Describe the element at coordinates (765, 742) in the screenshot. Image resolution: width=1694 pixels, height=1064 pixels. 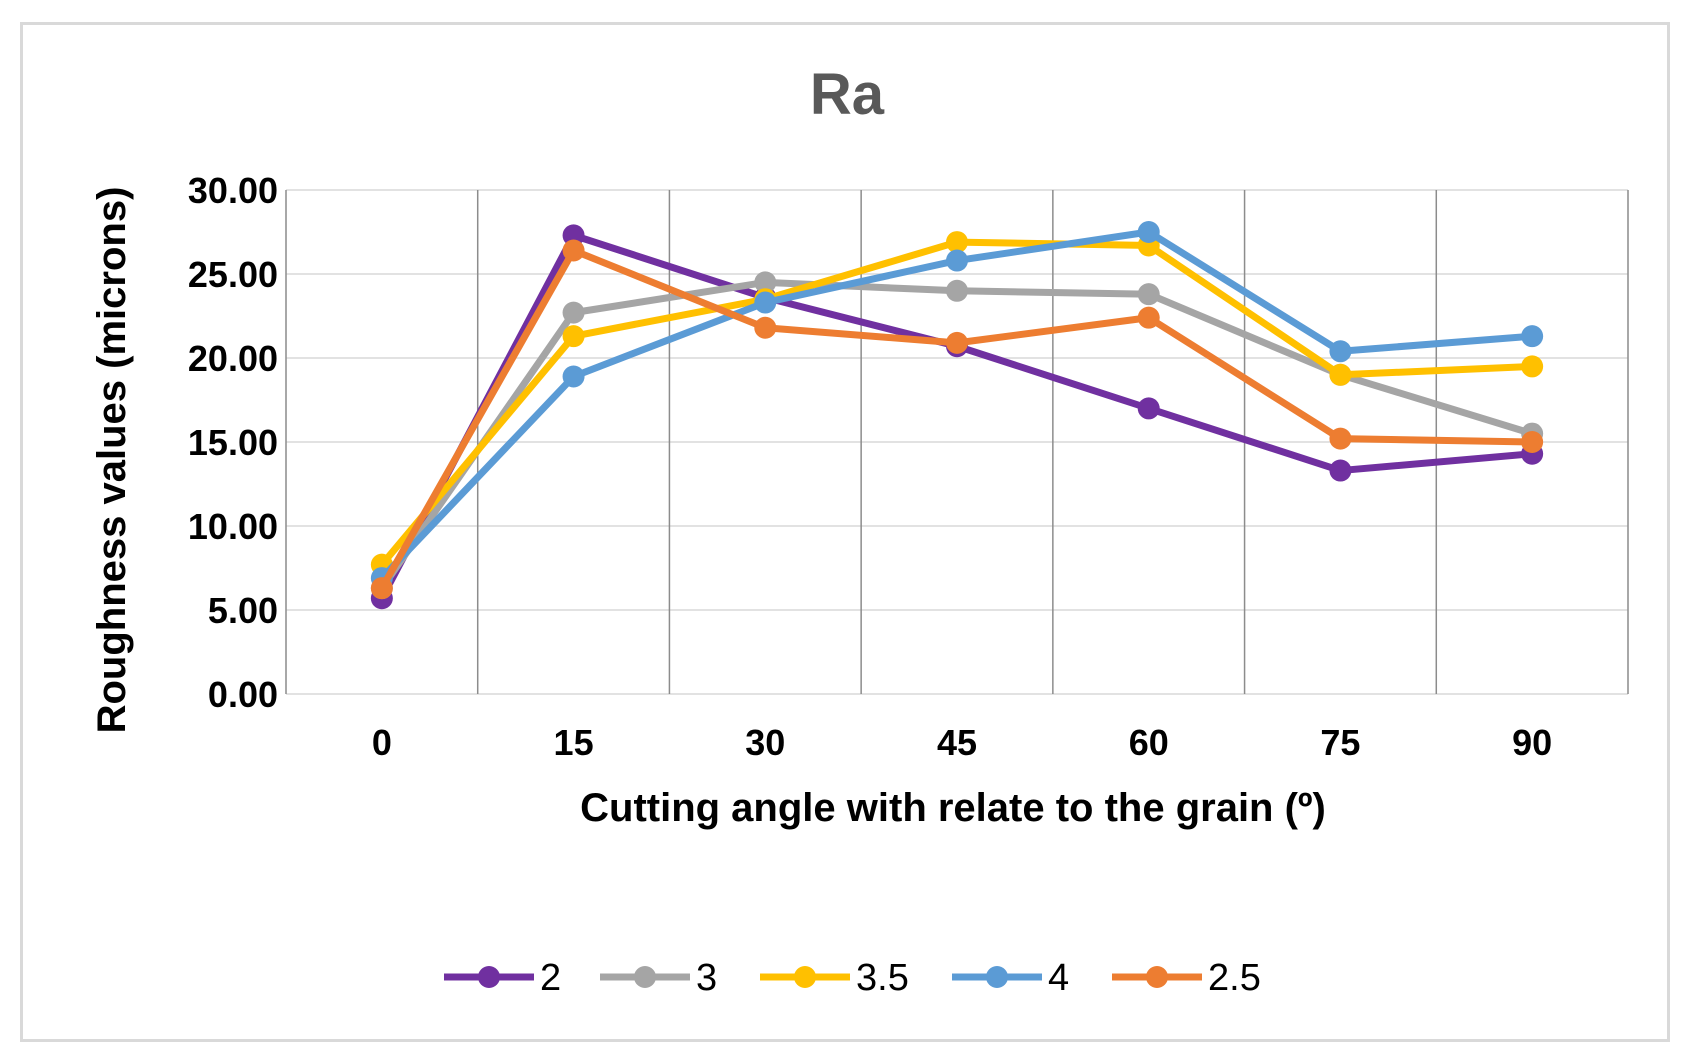
I see `x-tick-label: 30` at that location.